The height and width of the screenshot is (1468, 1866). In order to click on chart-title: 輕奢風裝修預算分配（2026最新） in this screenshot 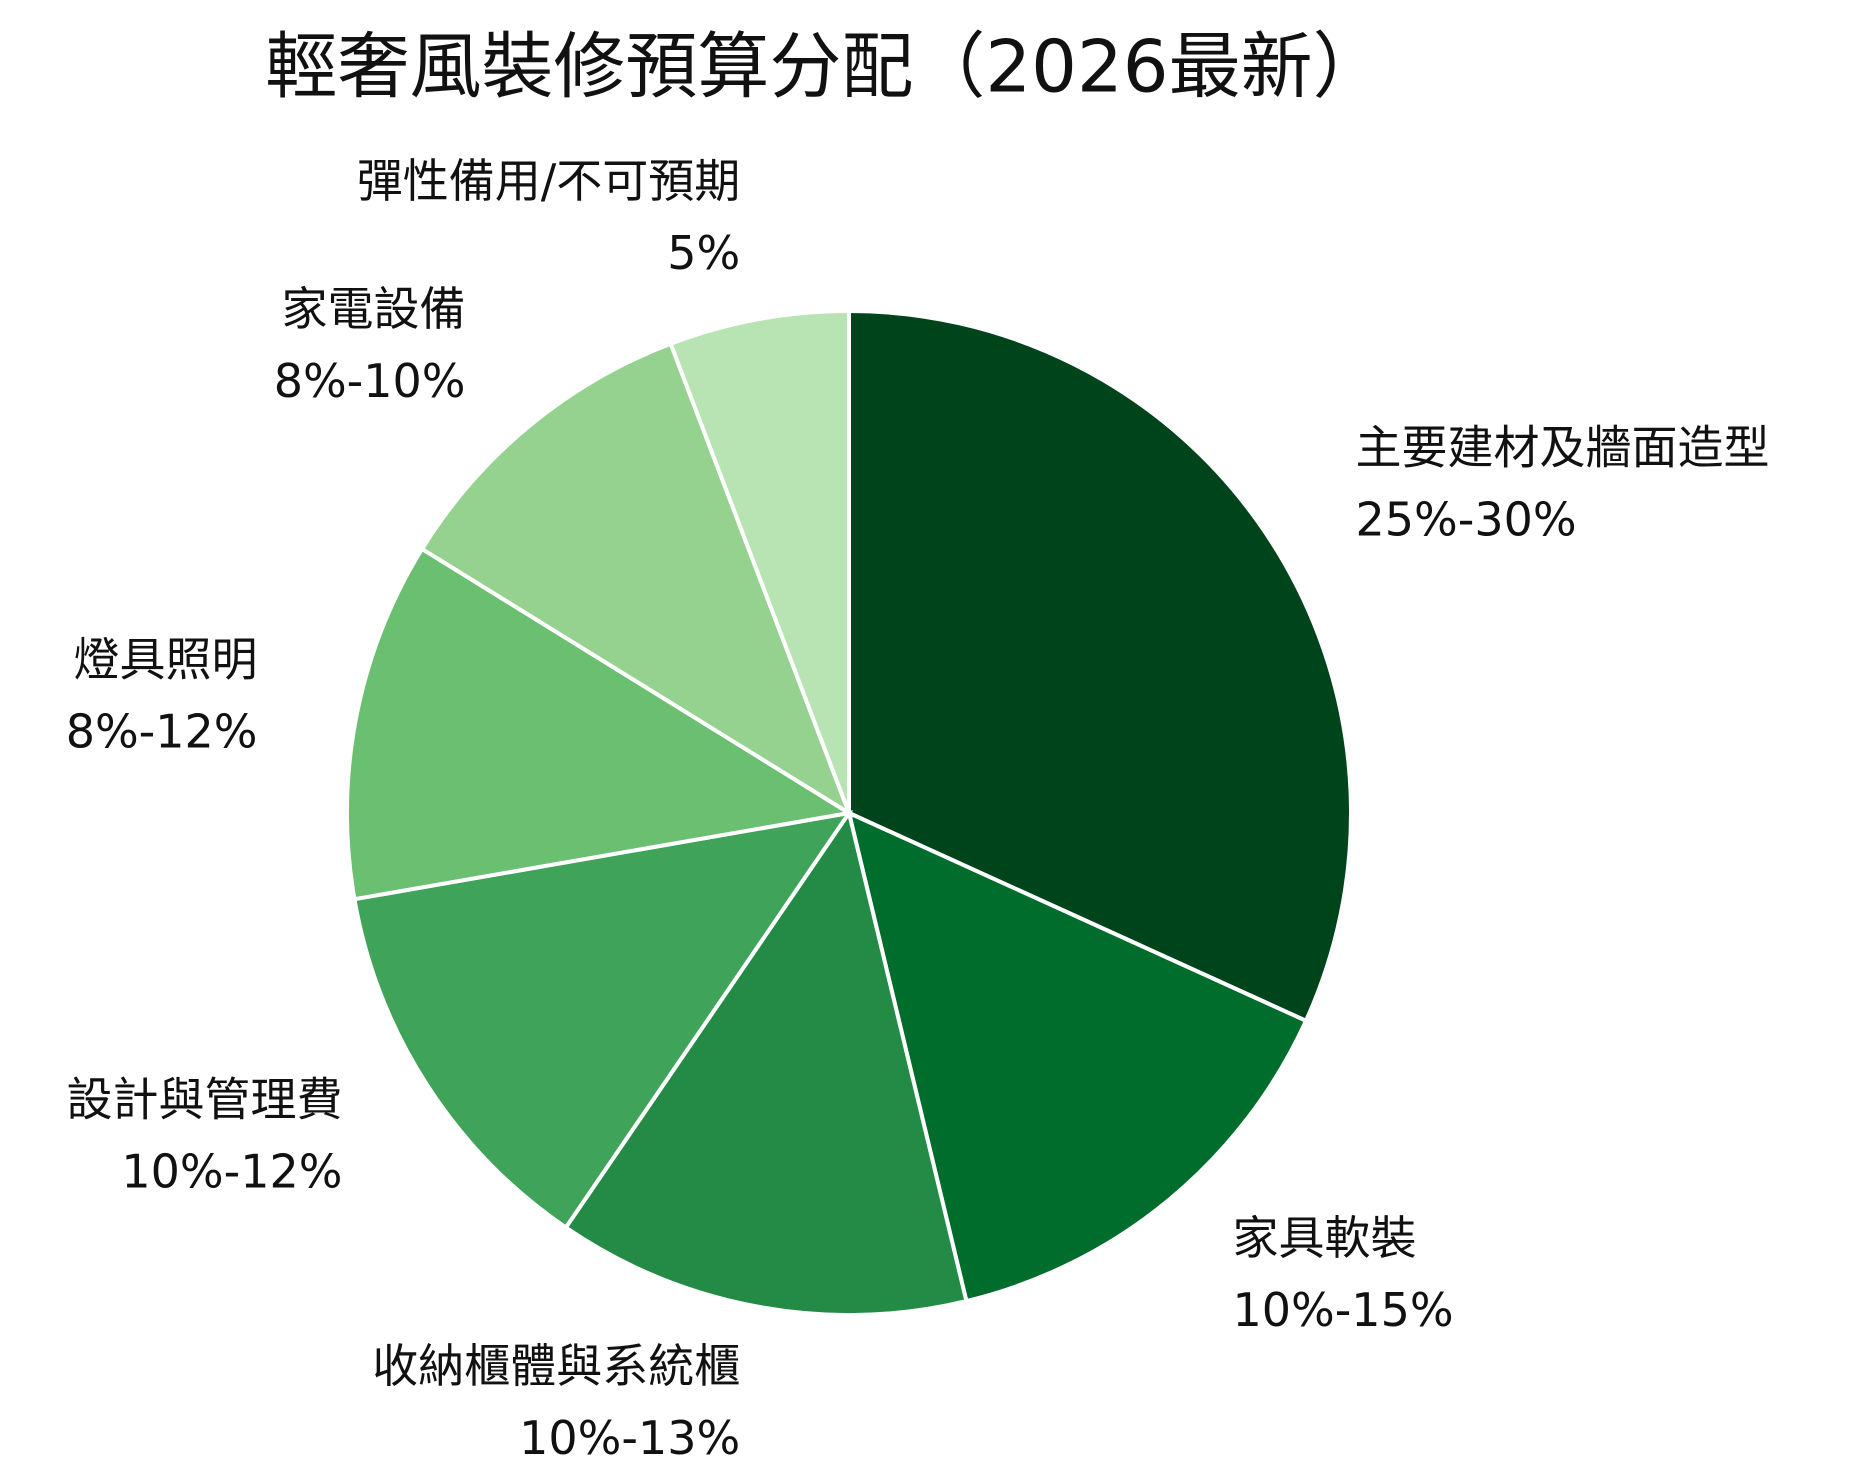, I will do `click(824, 67)`.